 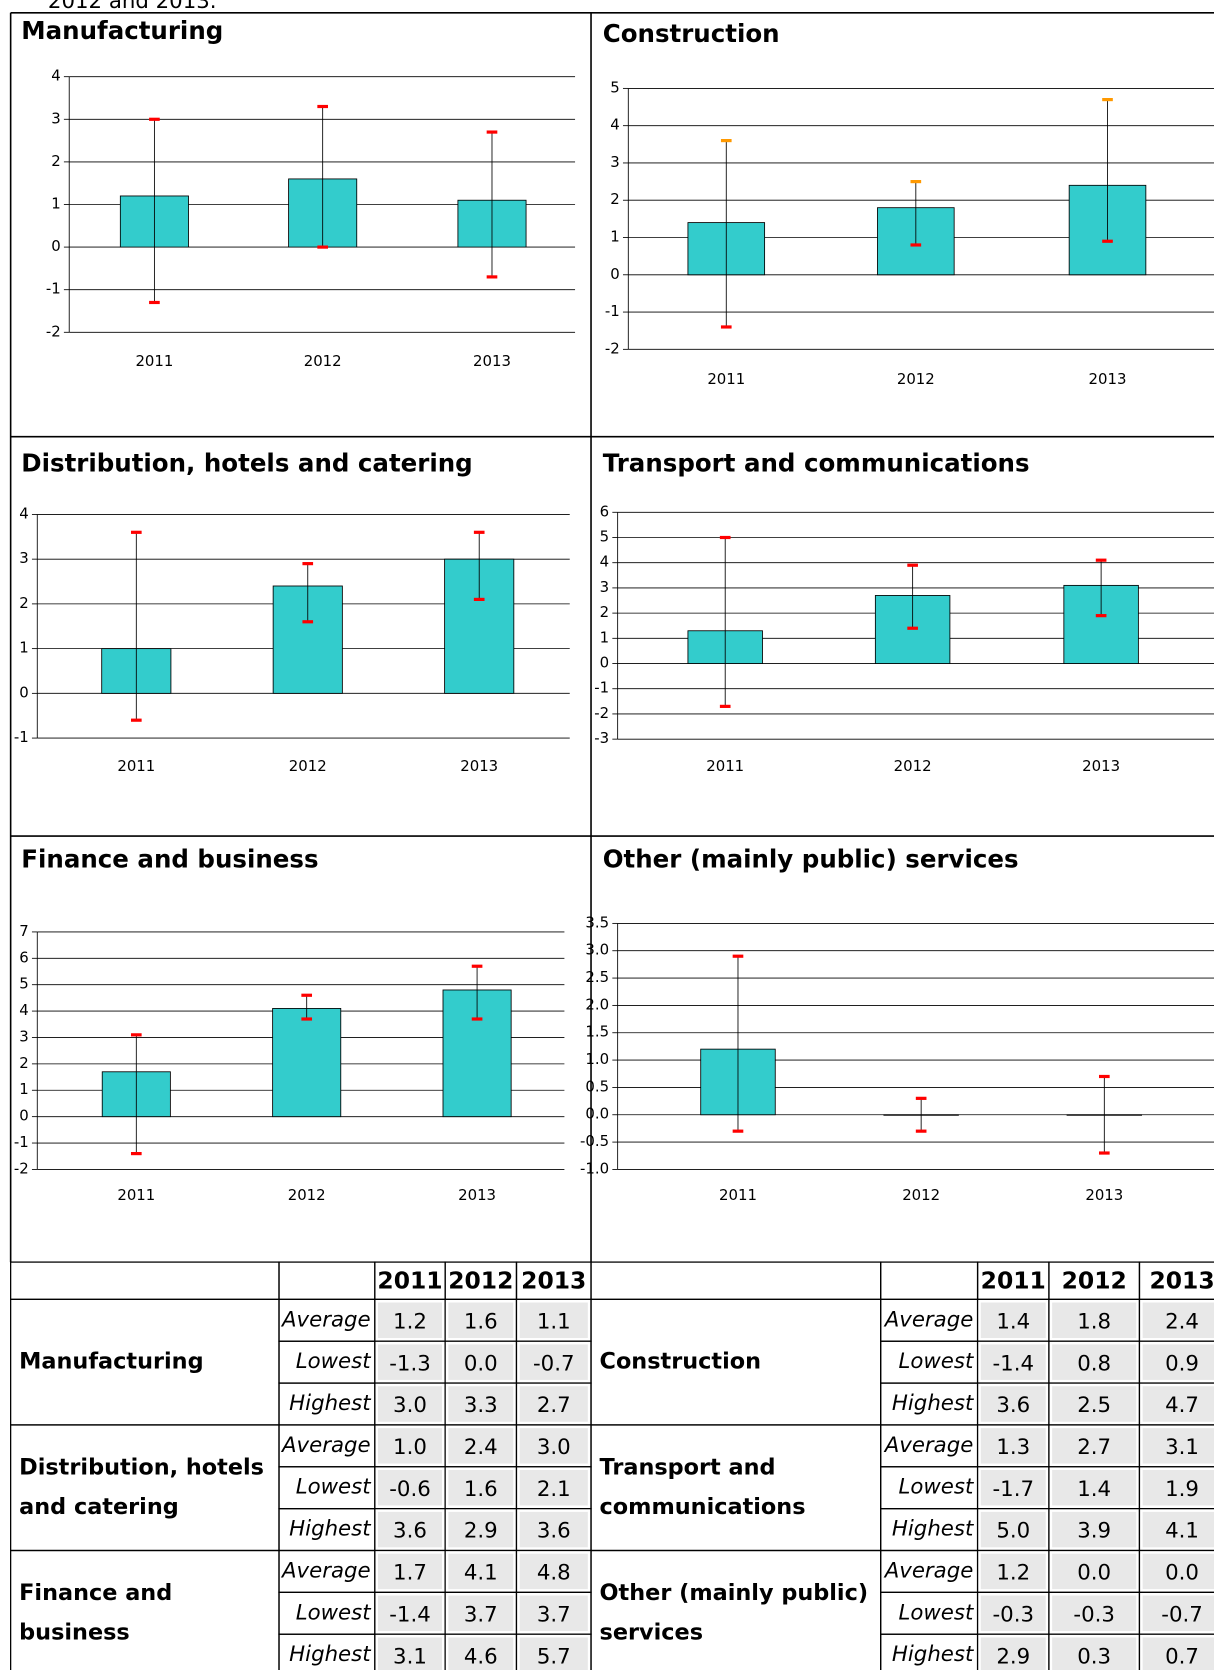 What do you see at coordinates (111, 1362) in the screenshot?
I see `row-label: Manufacturing` at bounding box center [111, 1362].